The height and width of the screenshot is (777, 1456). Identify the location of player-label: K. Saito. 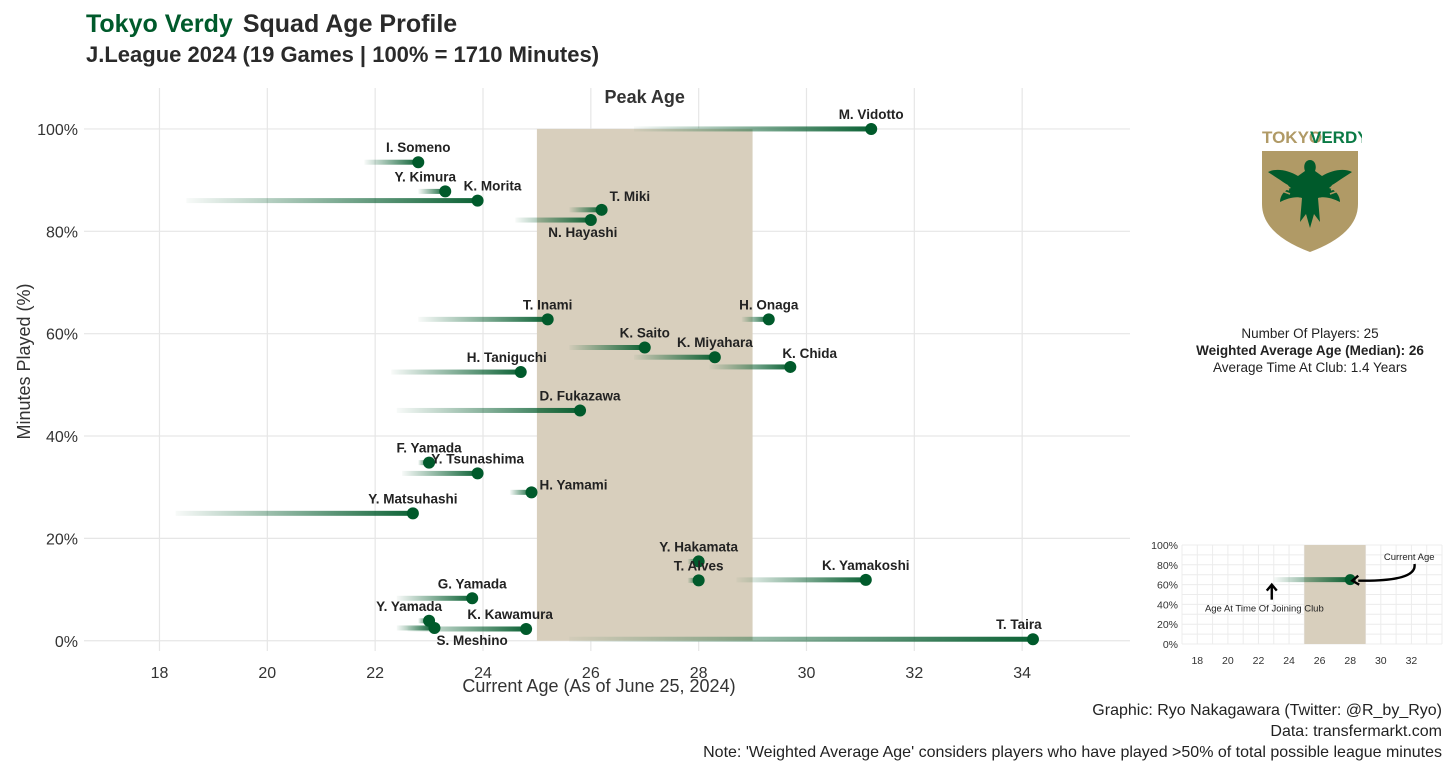
(645, 332).